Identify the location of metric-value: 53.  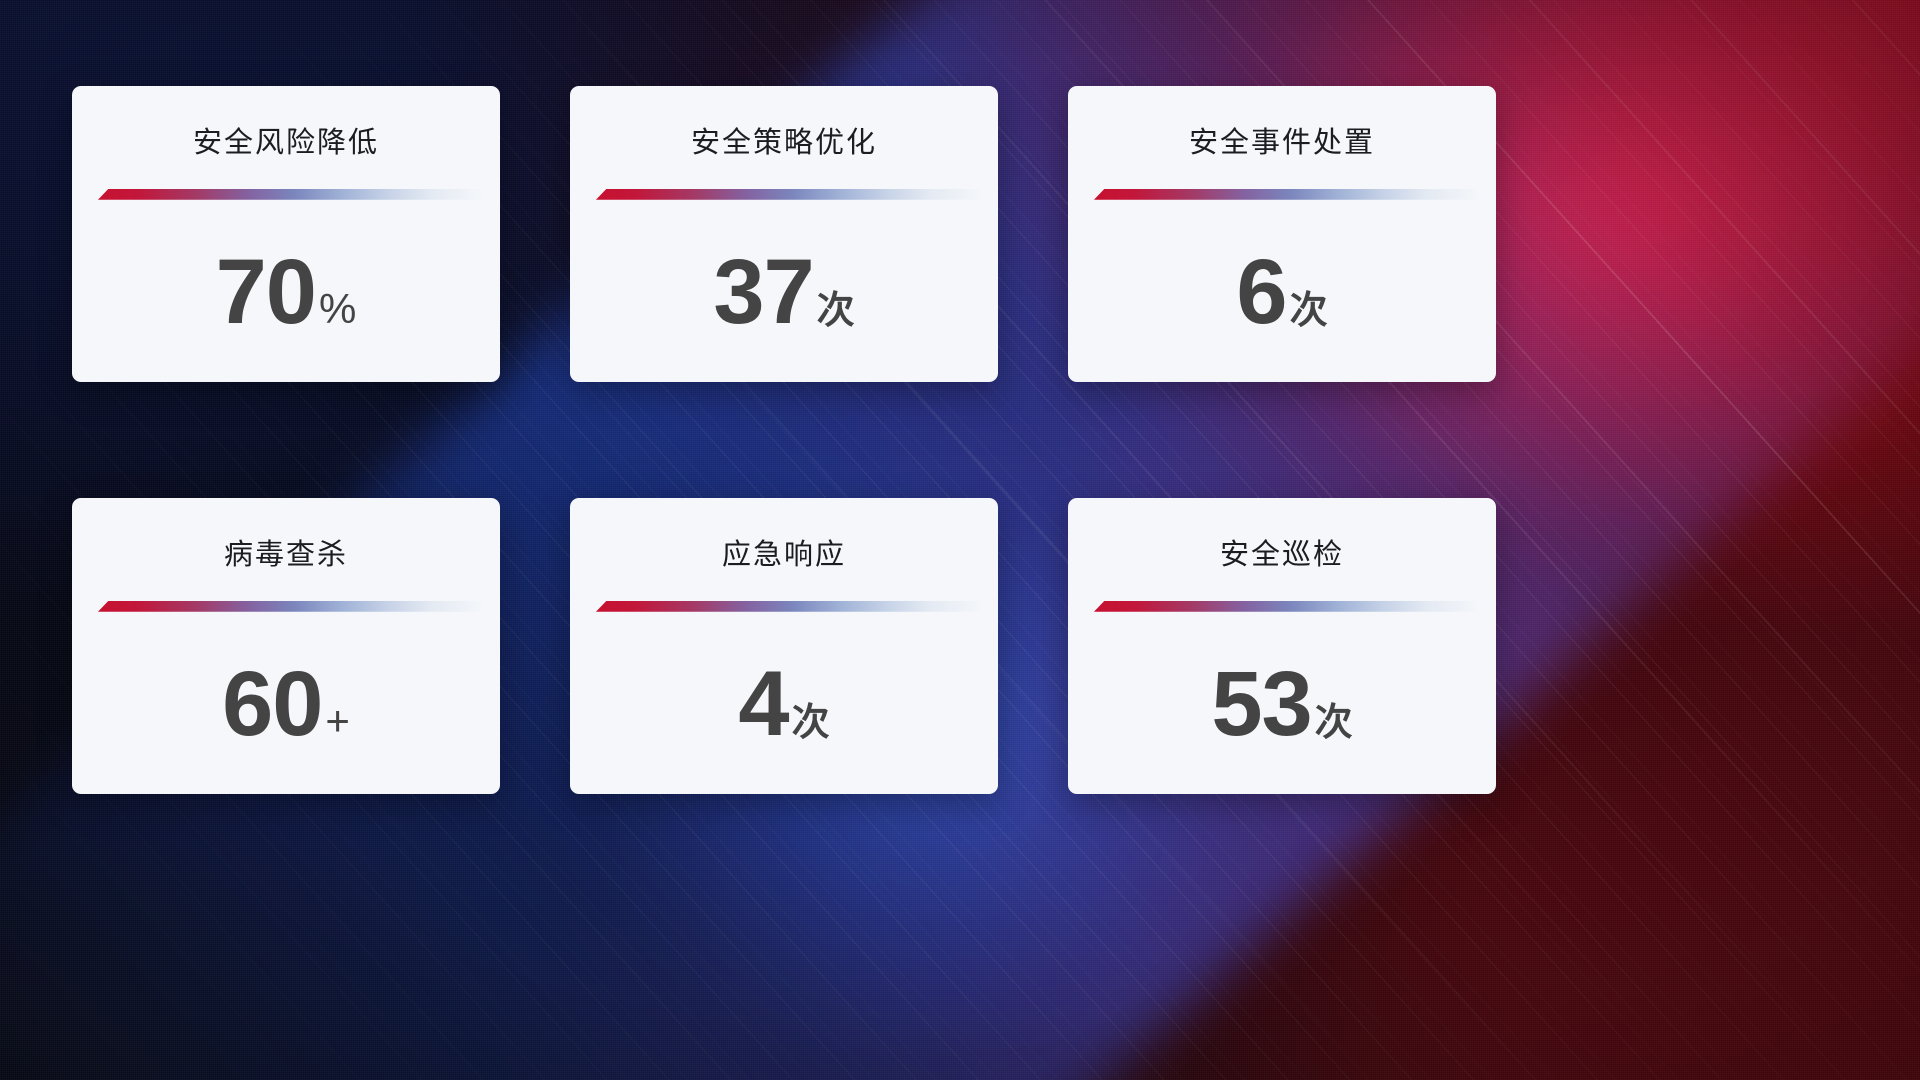
(1261, 703).